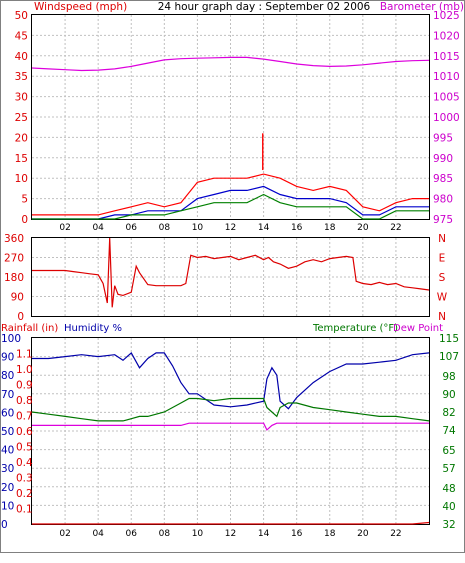 The image size is (465, 563). What do you see at coordinates (24, 401) in the screenshot?
I see `rainfall-tick-label: 0.8` at bounding box center [24, 401].